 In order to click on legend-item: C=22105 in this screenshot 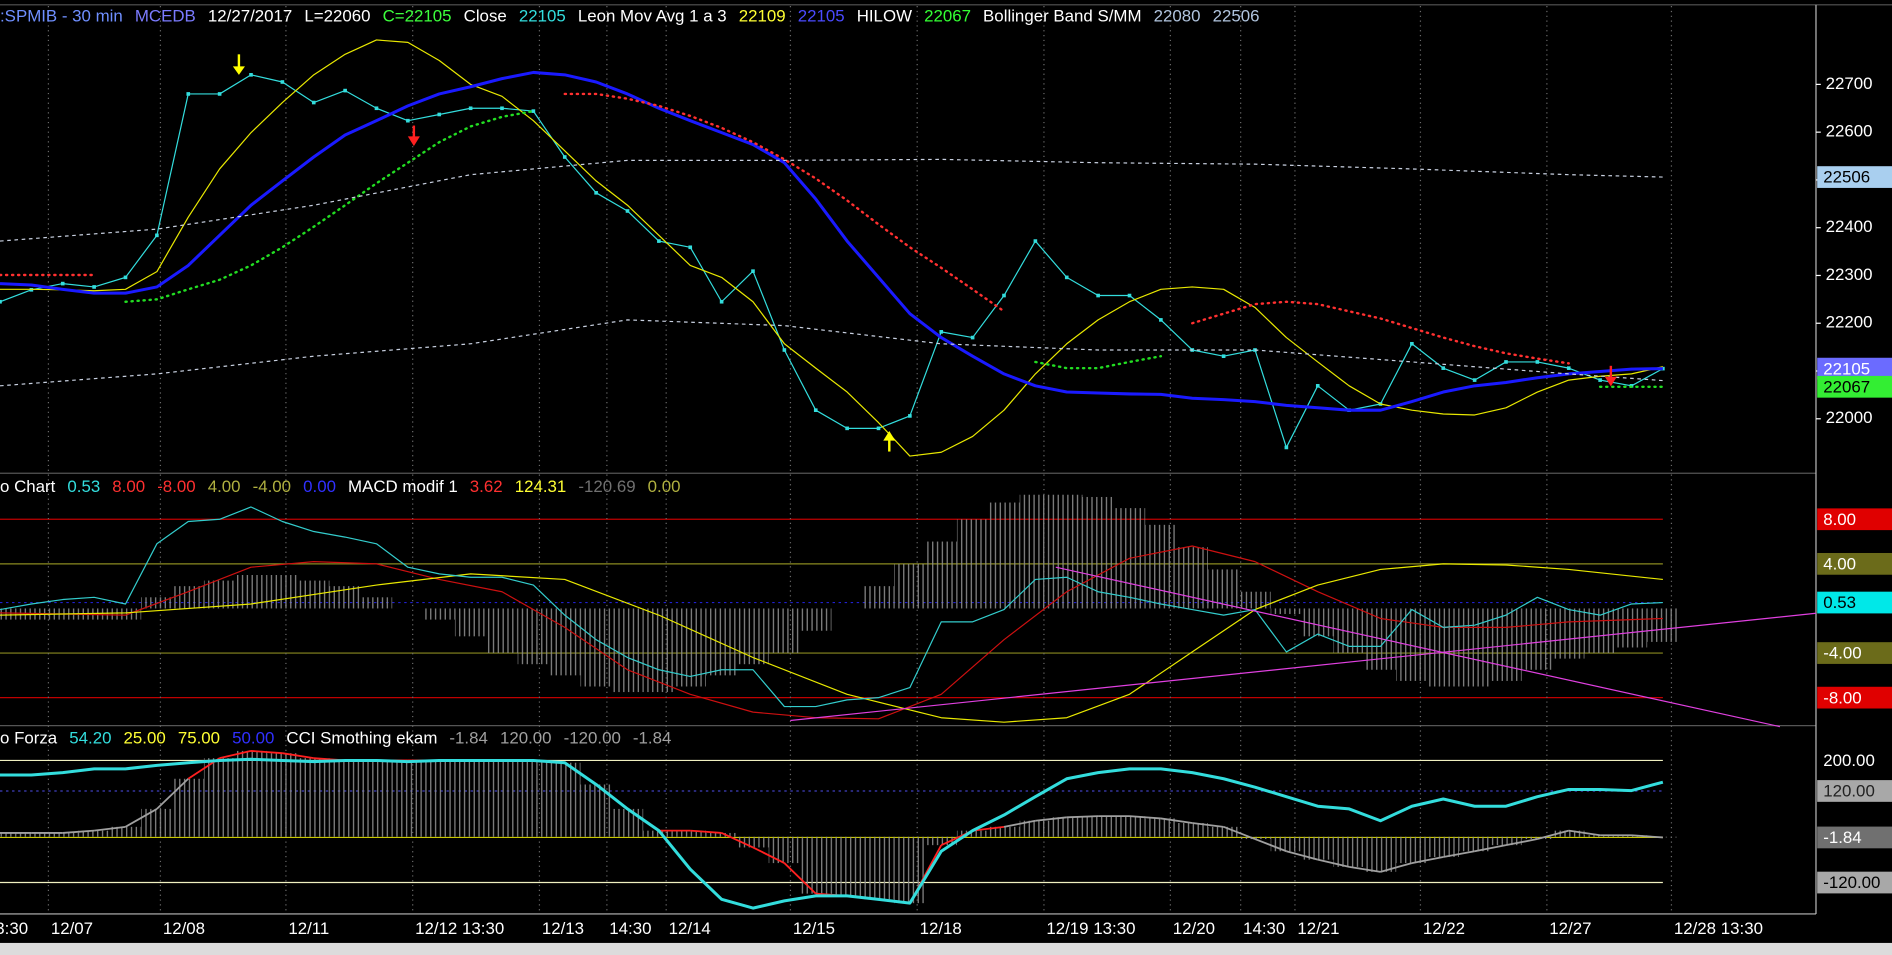, I will do `click(417, 15)`.